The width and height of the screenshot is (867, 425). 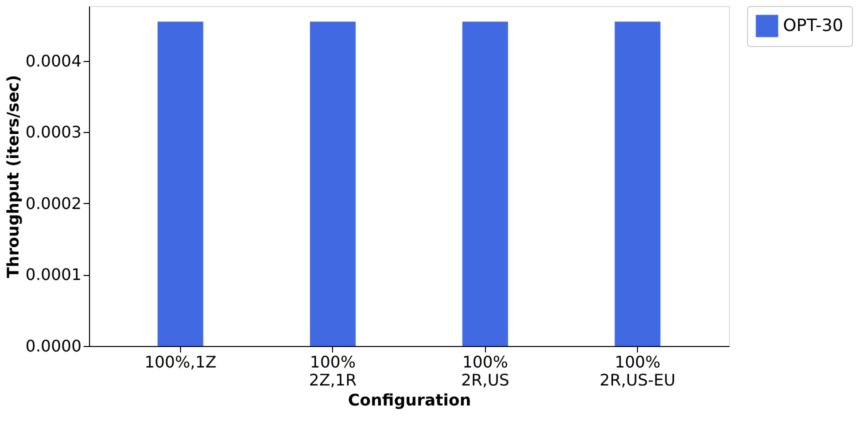 I want to click on x-tick-label: 100% 2R,US-EU, so click(x=638, y=371).